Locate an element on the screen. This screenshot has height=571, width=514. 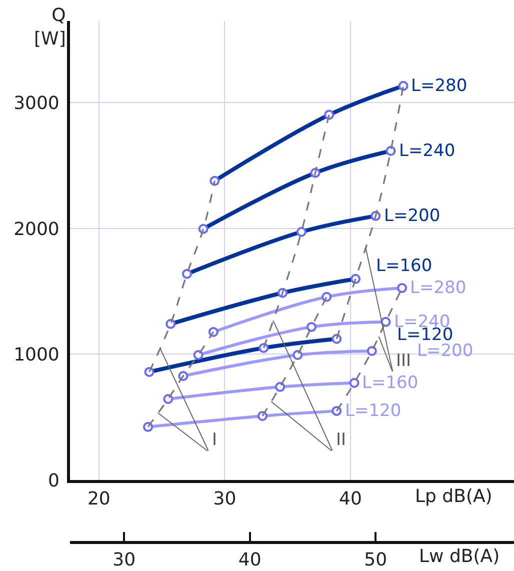
x2-tick-label: 30 is located at coordinates (124, 560).